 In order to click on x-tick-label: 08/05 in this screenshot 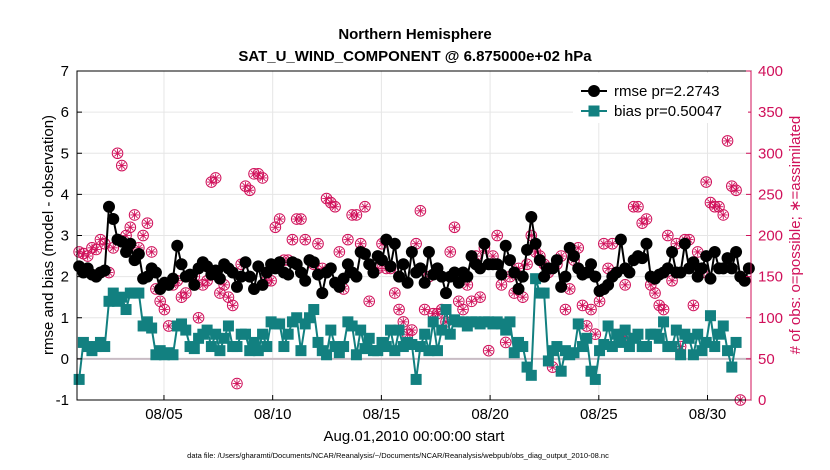, I will do `click(164, 414)`.